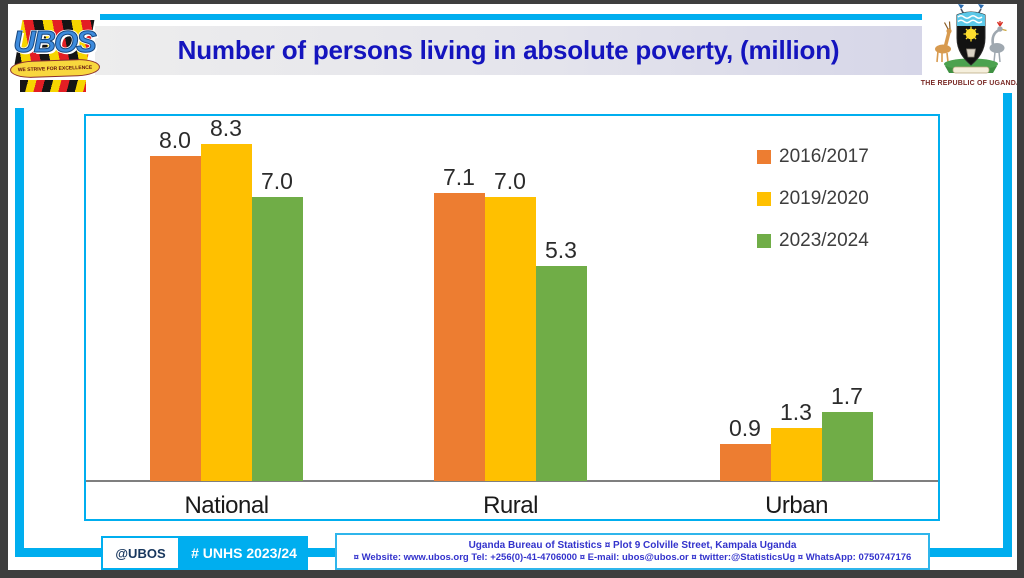 This screenshot has width=1024, height=578. I want to click on unhs-hashtag: # UNHS 2023/24, so click(244, 553).